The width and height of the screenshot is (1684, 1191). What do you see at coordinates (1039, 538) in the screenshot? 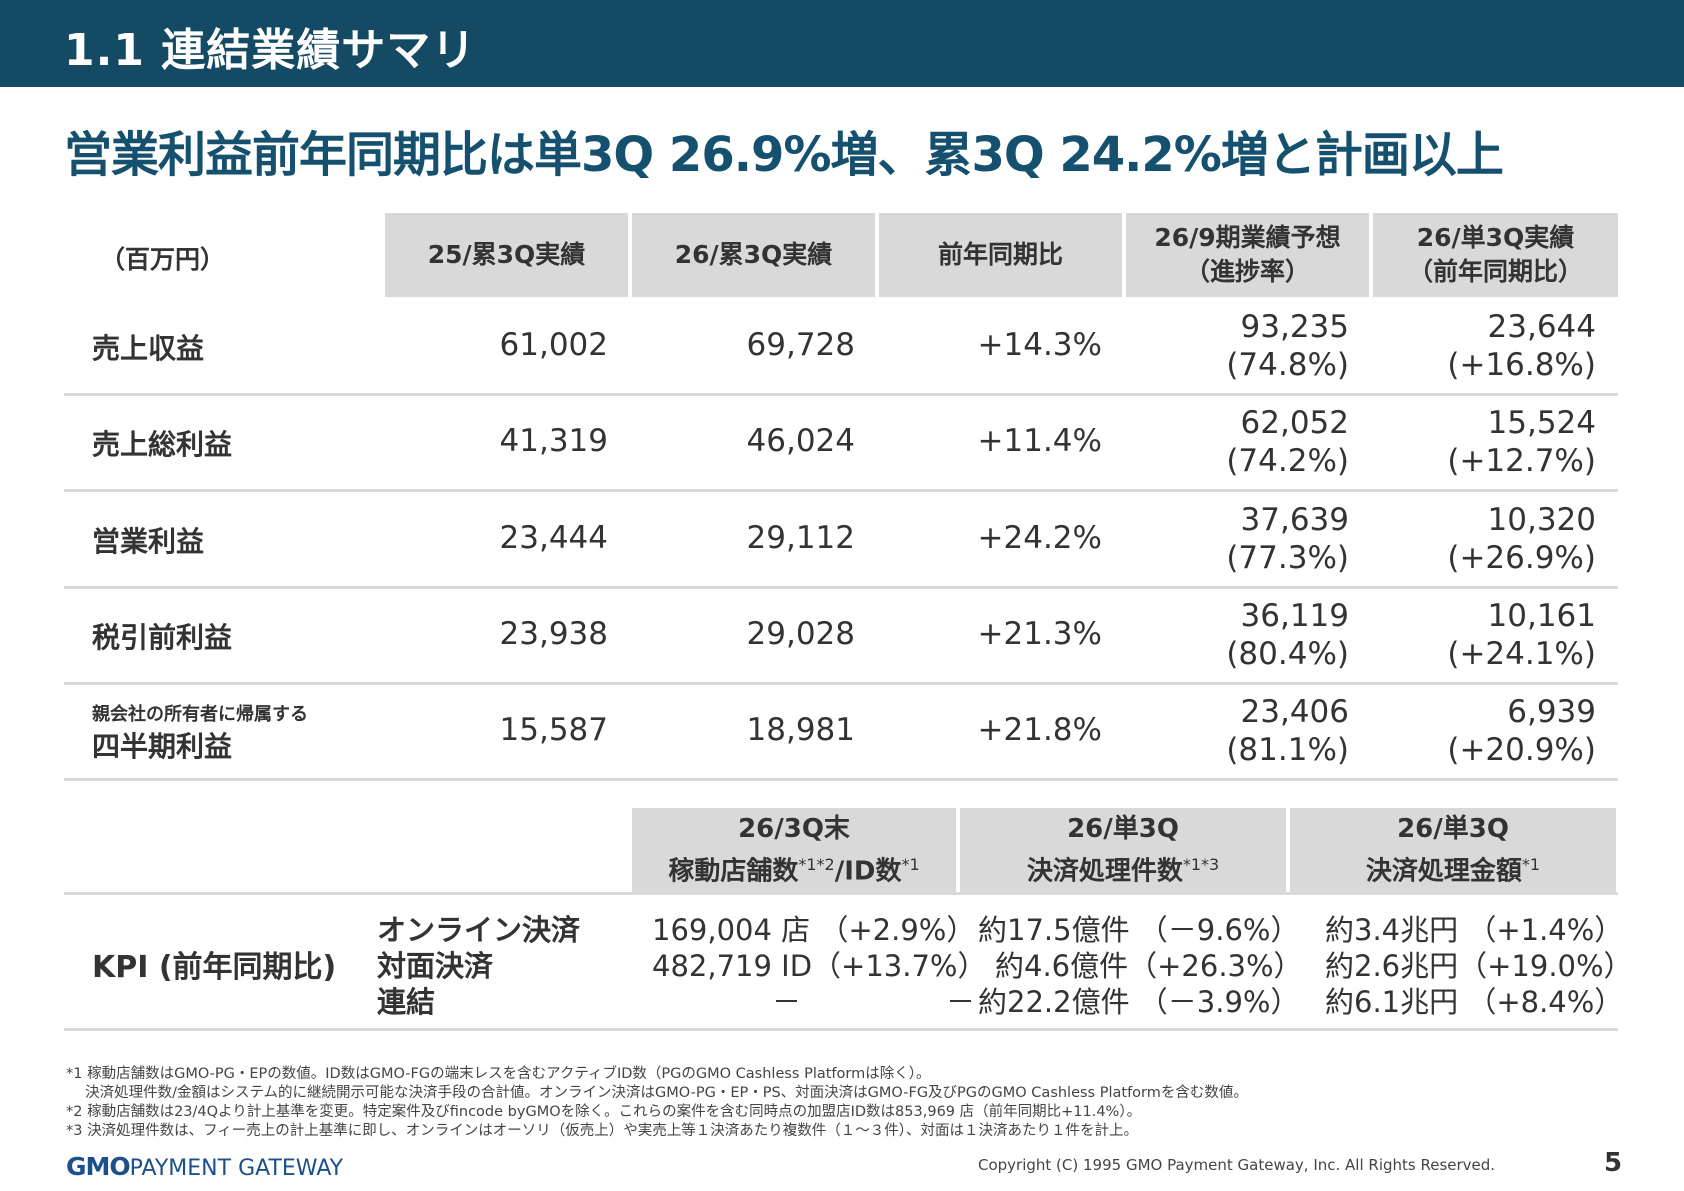
I see `cell-op-yoy: +24.2%` at bounding box center [1039, 538].